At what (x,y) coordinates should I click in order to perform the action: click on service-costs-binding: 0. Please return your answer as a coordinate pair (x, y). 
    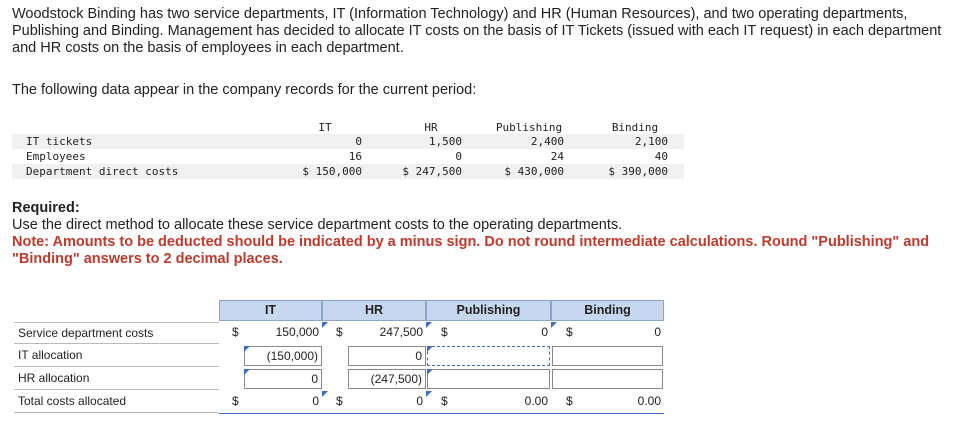
    Looking at the image, I should click on (657, 332).